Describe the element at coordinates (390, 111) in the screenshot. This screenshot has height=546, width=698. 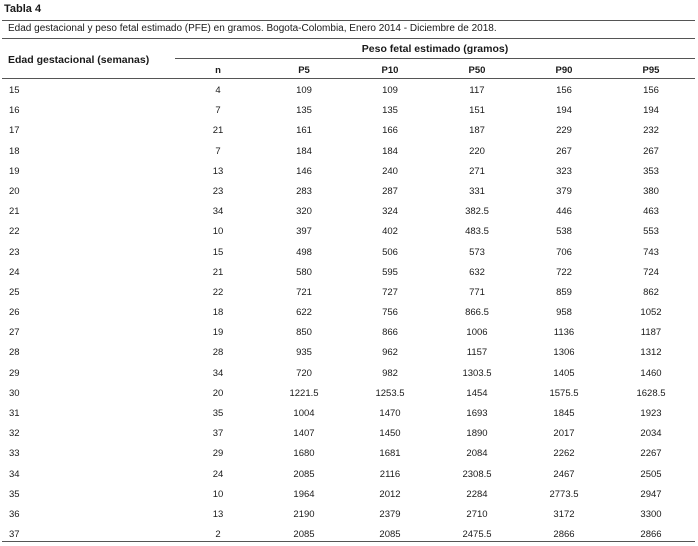
I see `cell-p10: 135` at that location.